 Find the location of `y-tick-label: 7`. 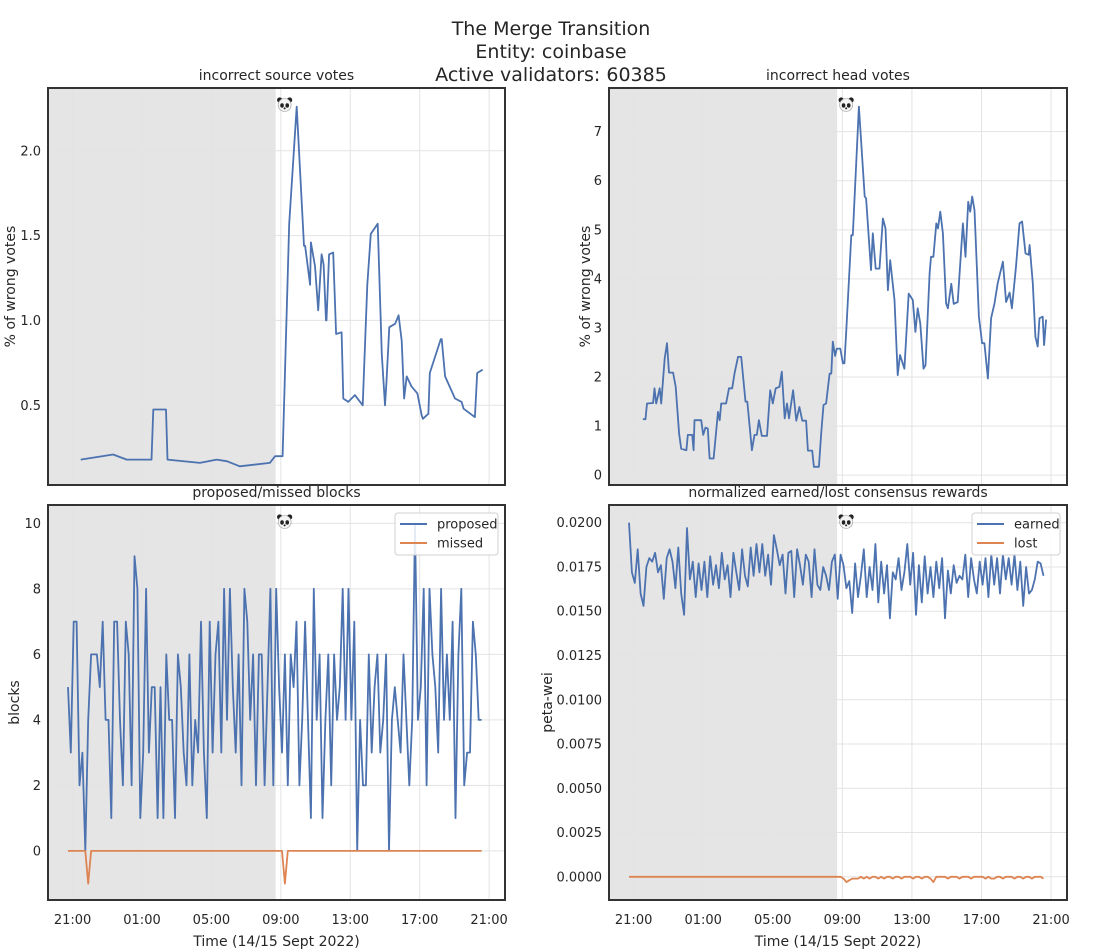

y-tick-label: 7 is located at coordinates (598, 132).